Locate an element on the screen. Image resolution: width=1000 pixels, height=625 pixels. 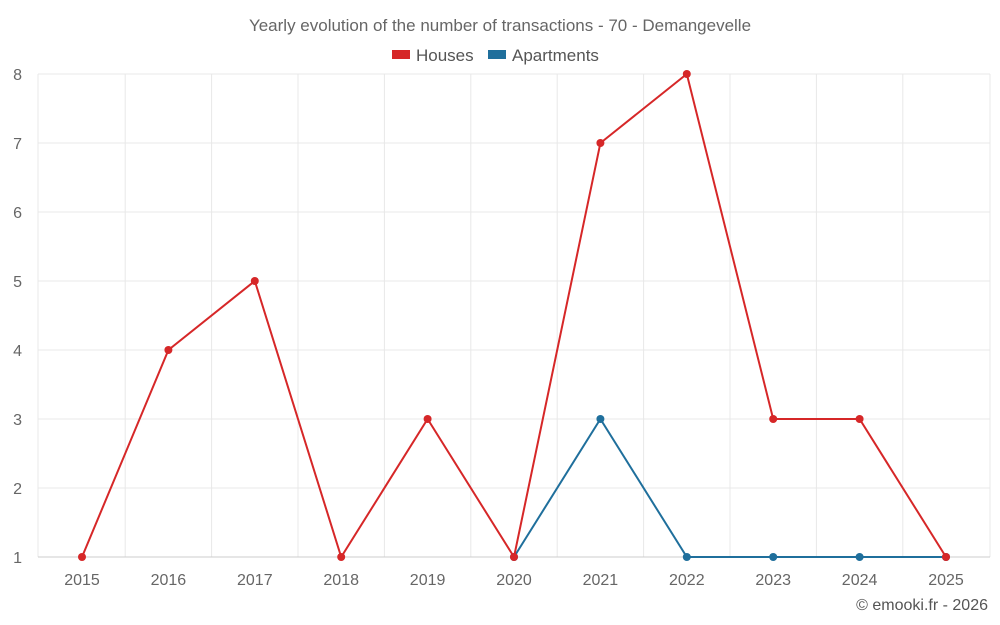
y-tick-label: 2 is located at coordinates (17, 489).